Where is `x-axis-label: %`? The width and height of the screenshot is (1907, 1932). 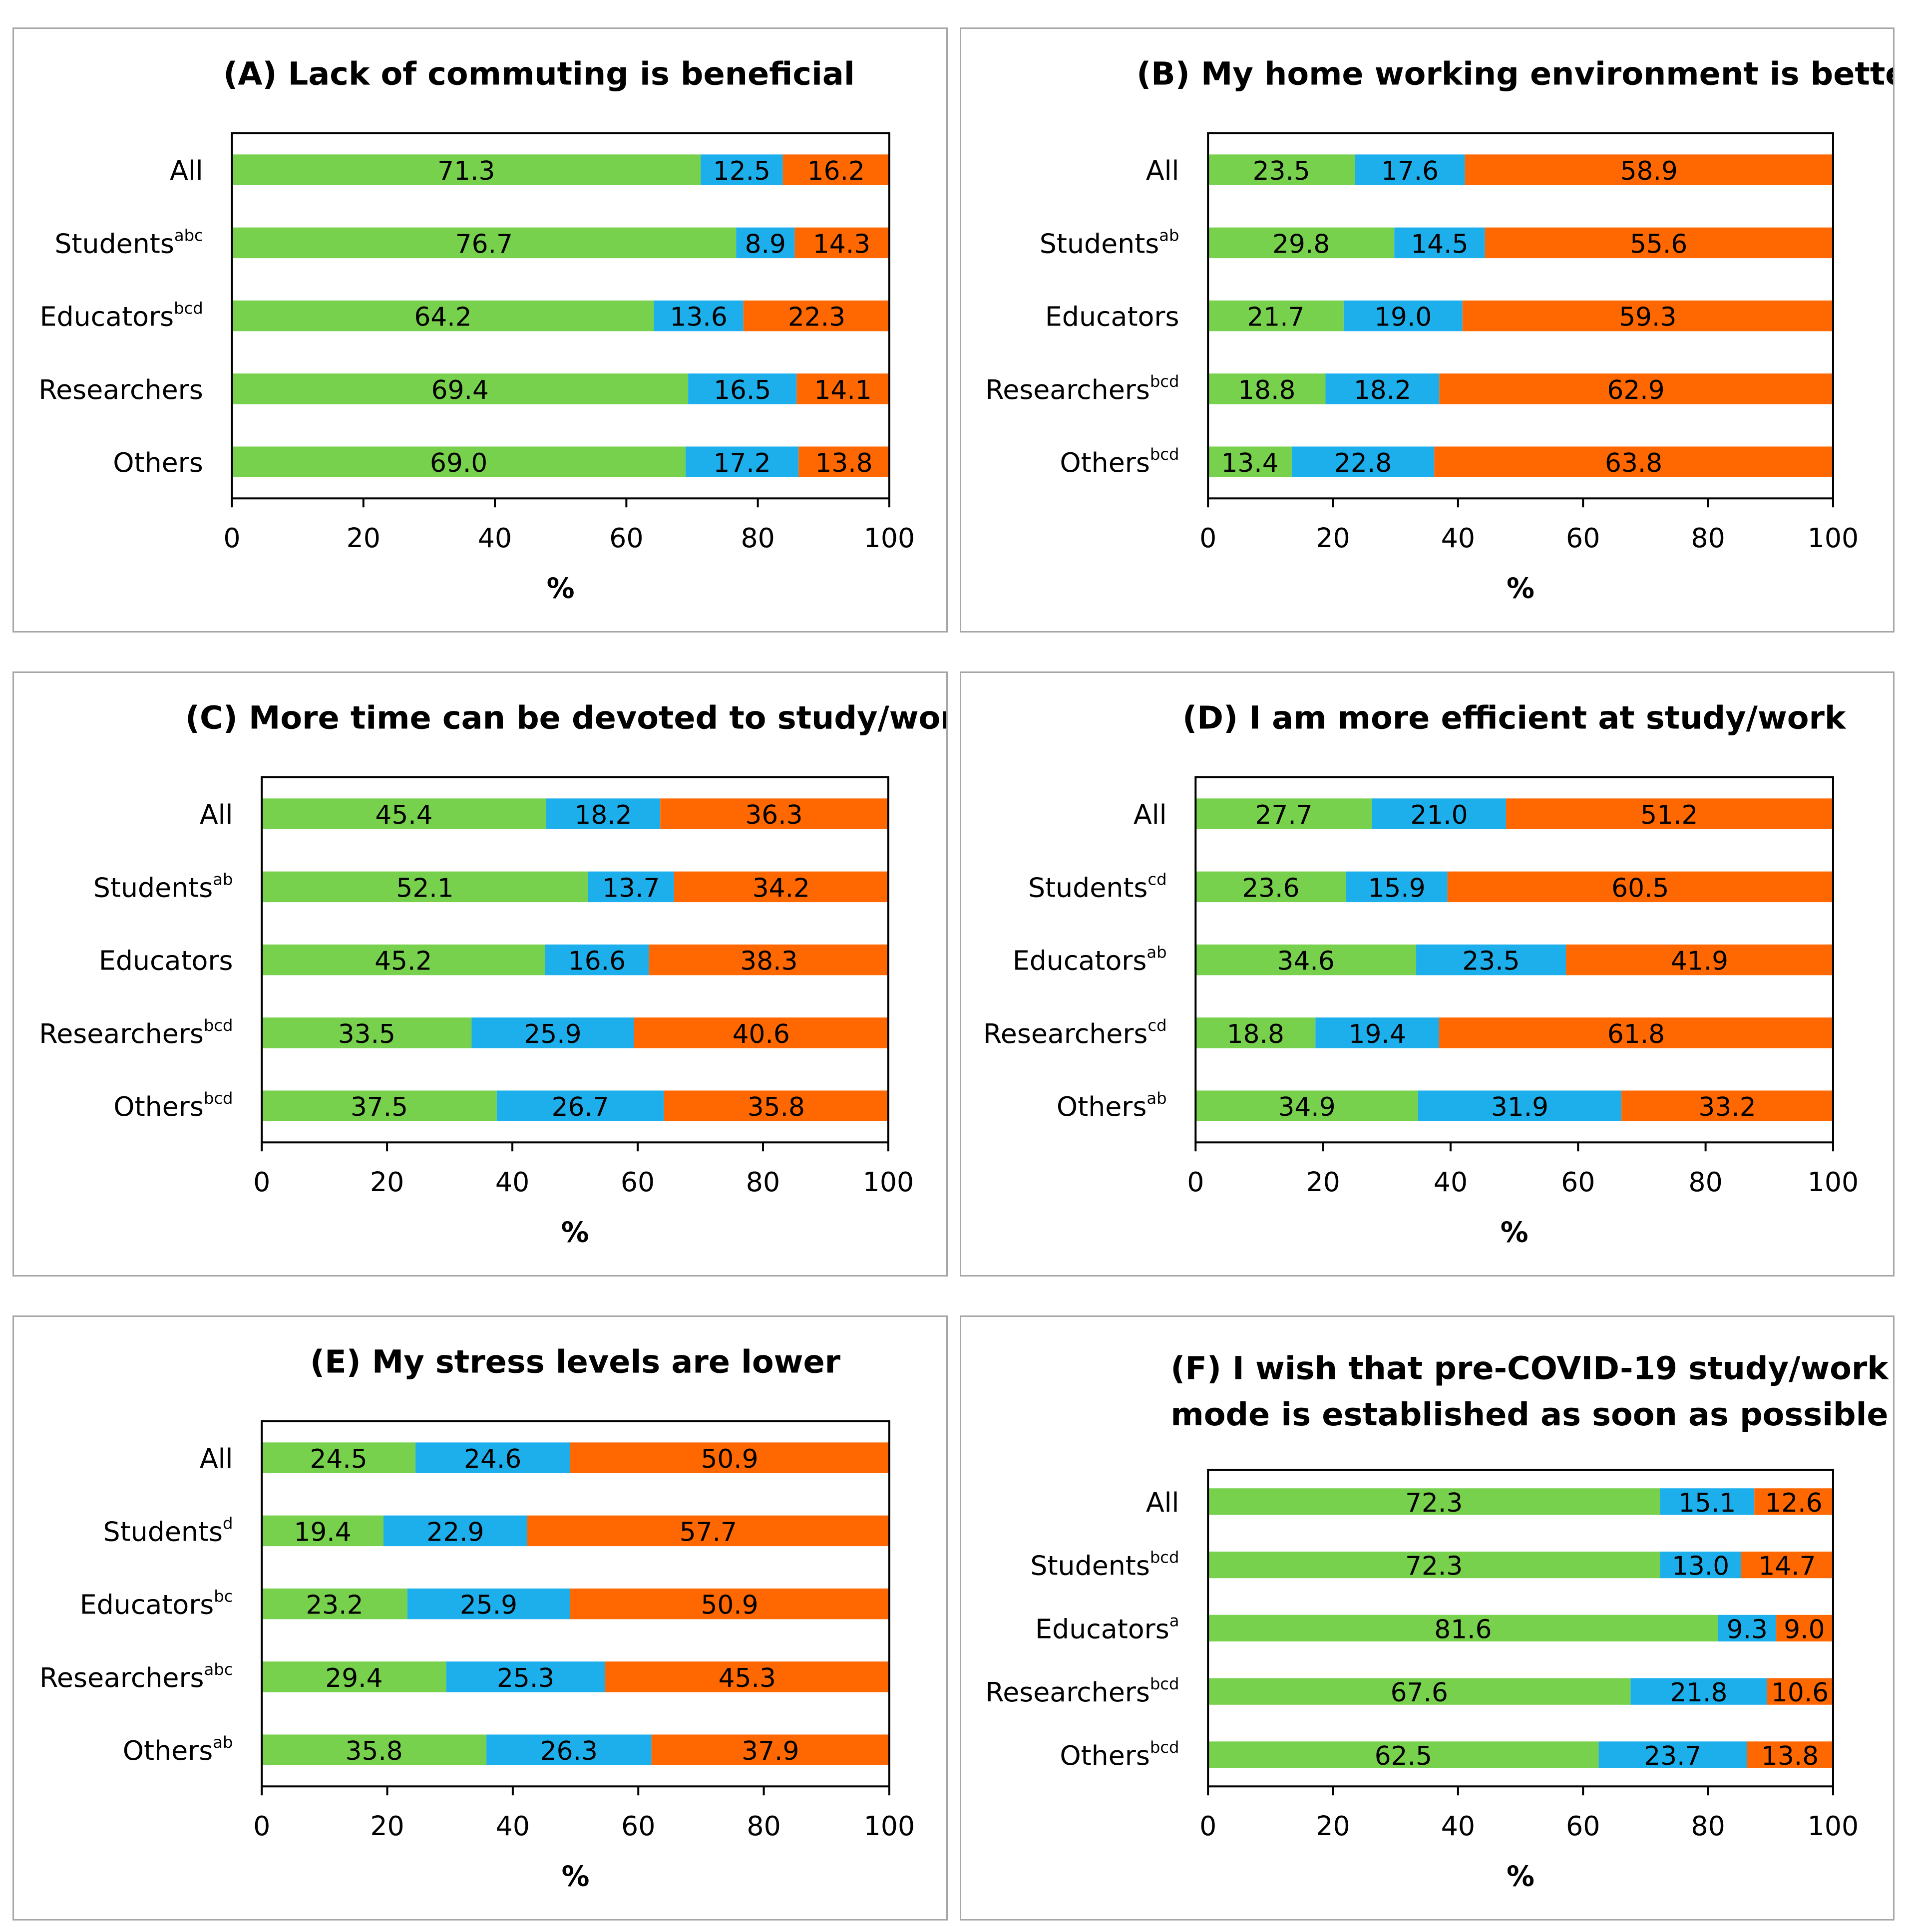
x-axis-label: % is located at coordinates (575, 1232).